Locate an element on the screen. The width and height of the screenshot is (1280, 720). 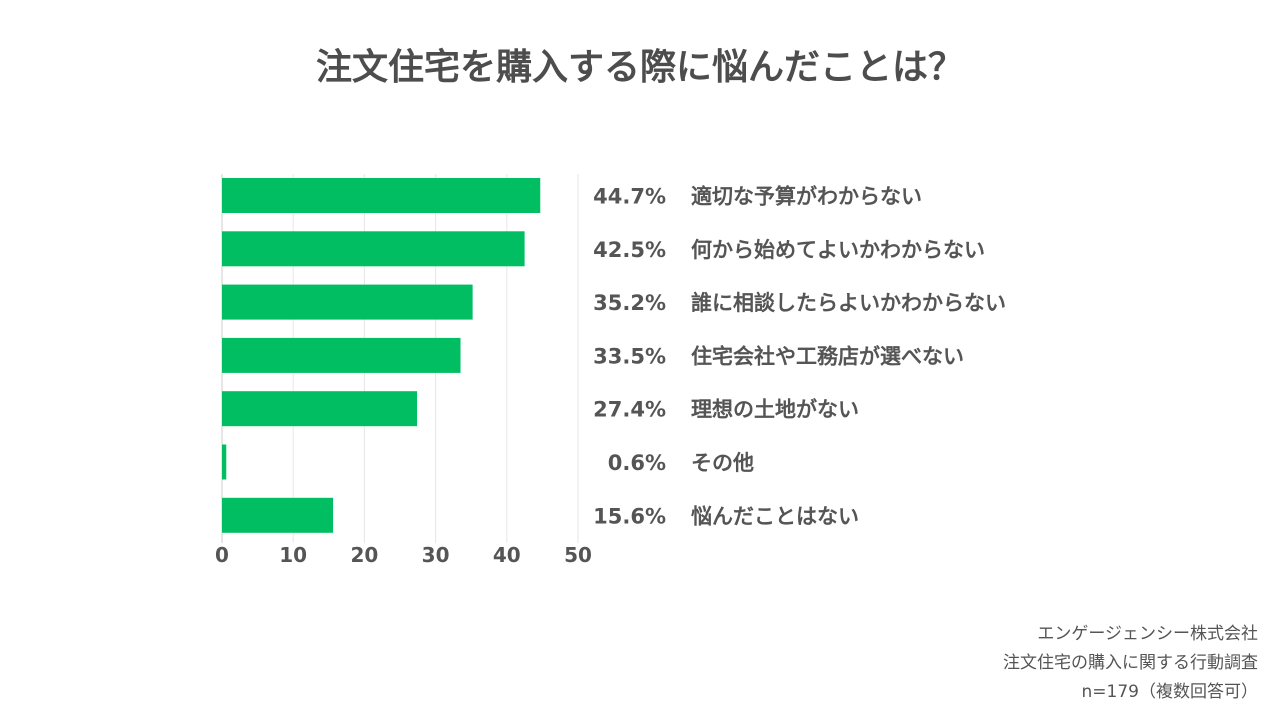
category-label: 理想の土地がない is located at coordinates (775, 410).